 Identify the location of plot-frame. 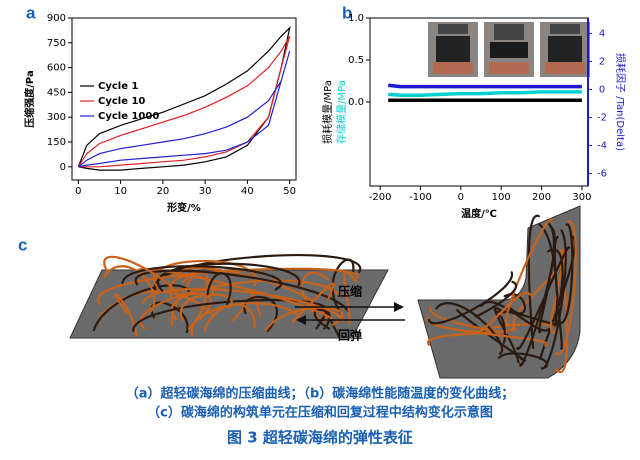
(184, 99).